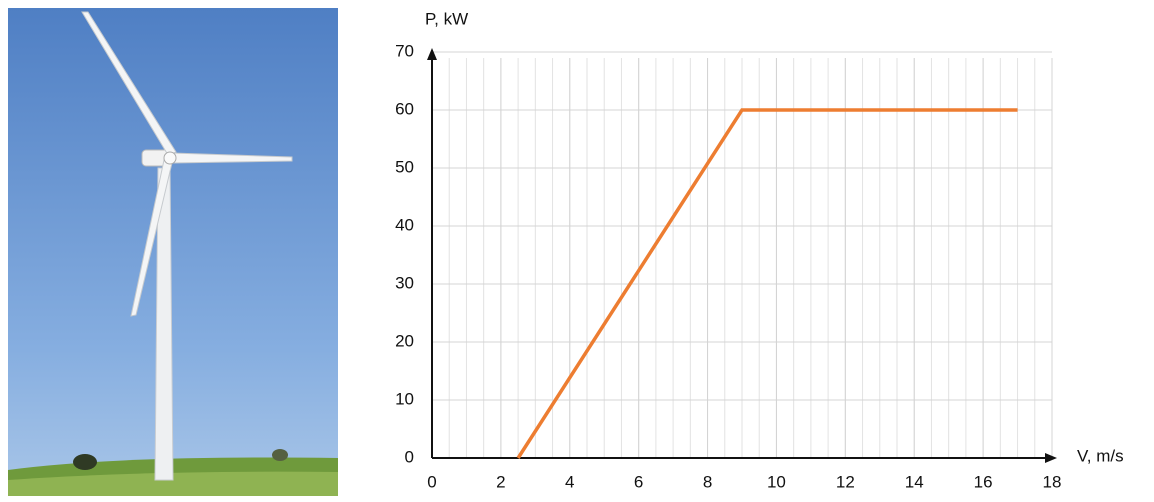 The image size is (1154, 502). What do you see at coordinates (404, 282) in the screenshot?
I see `y-tick-label: 30` at bounding box center [404, 282].